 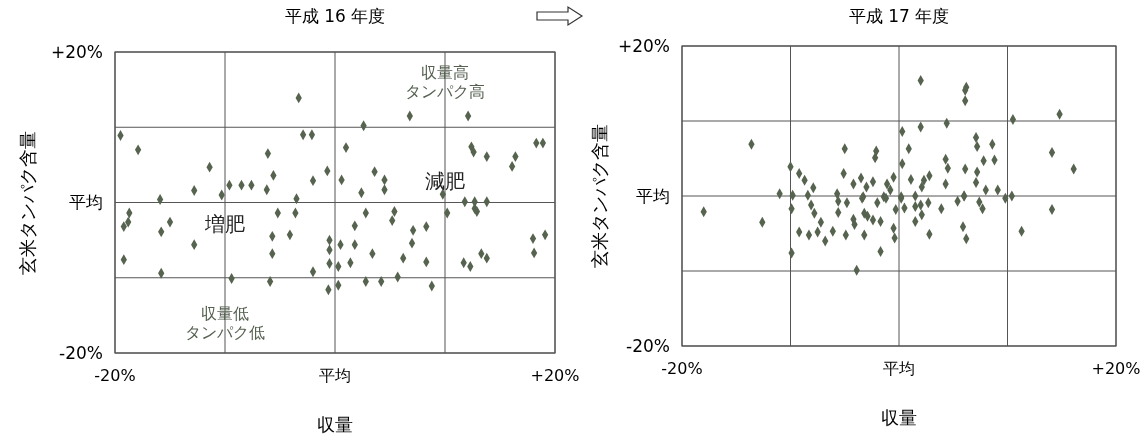 What do you see at coordinates (445, 181) in the screenshot?
I see `annotation: 減肥` at bounding box center [445, 181].